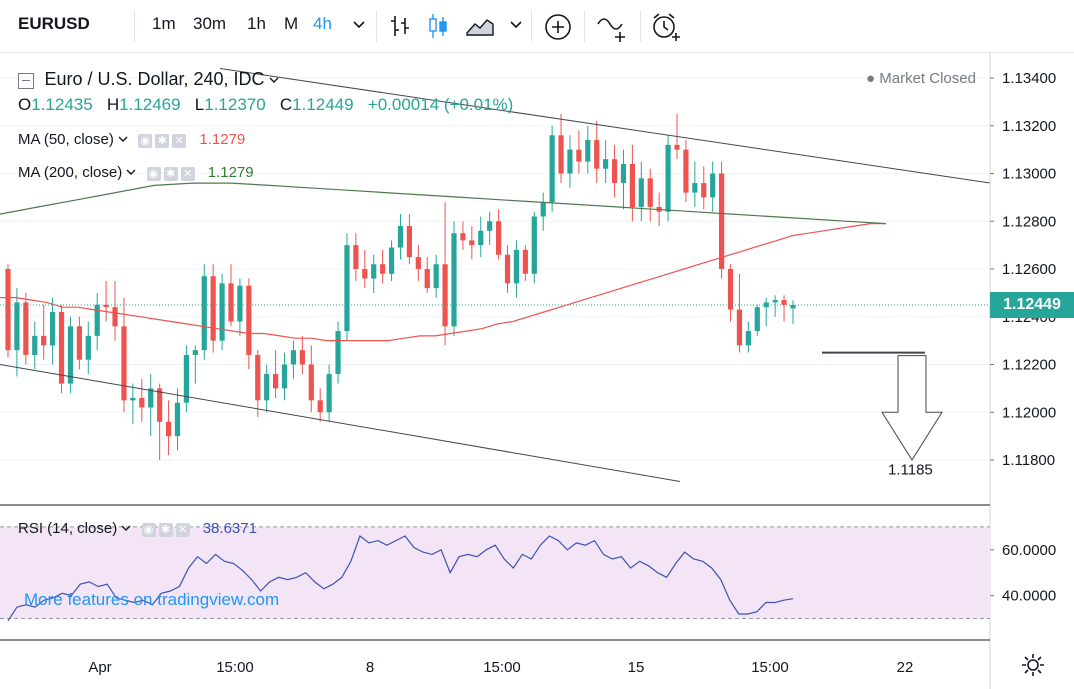  I want to click on ma200-controls: ◉ ✱ ✕, so click(172, 173).